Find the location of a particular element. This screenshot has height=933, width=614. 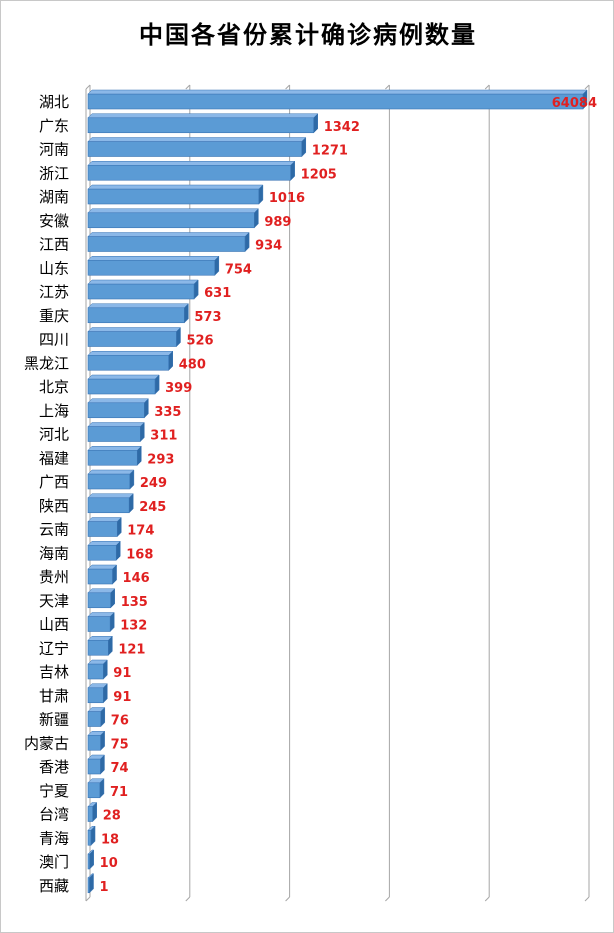

data-label: 1016 is located at coordinates (287, 198).